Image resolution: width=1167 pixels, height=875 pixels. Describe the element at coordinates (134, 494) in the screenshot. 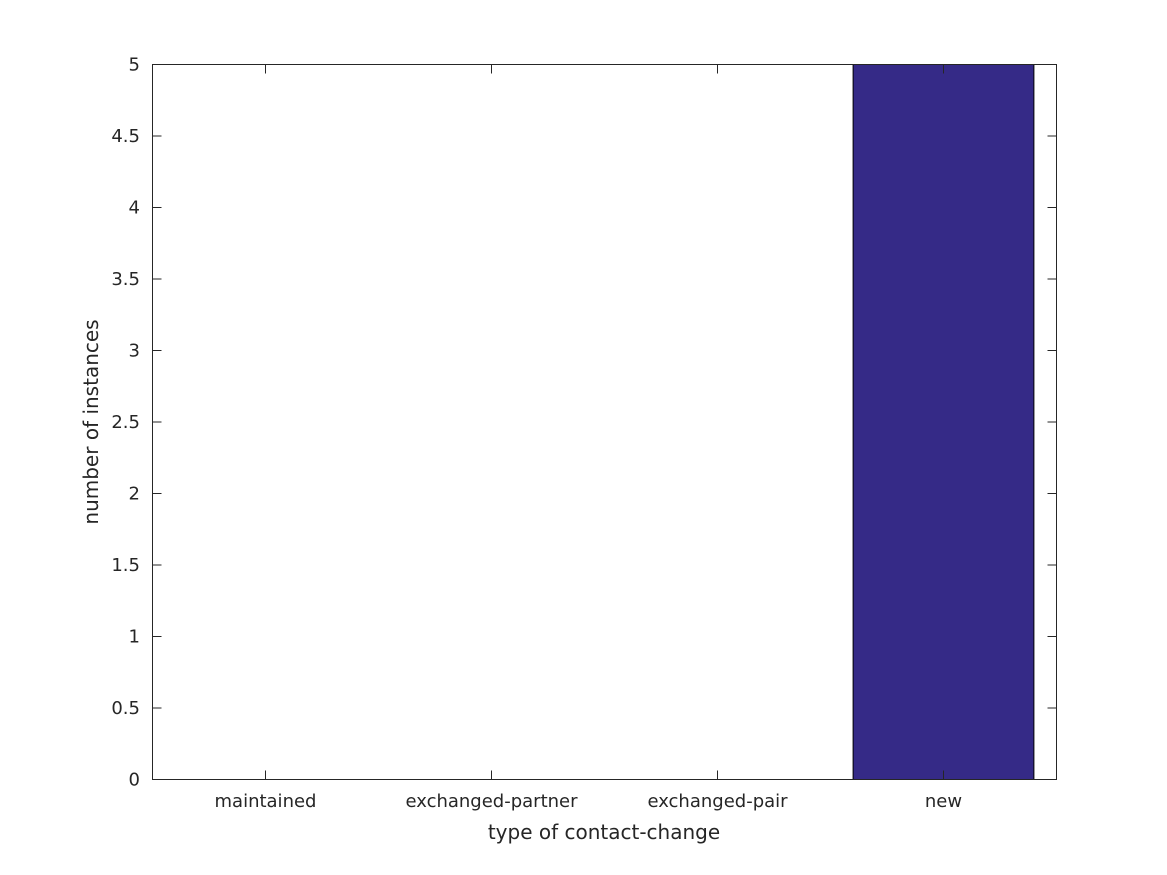

I see `y-tick-label: 2` at that location.